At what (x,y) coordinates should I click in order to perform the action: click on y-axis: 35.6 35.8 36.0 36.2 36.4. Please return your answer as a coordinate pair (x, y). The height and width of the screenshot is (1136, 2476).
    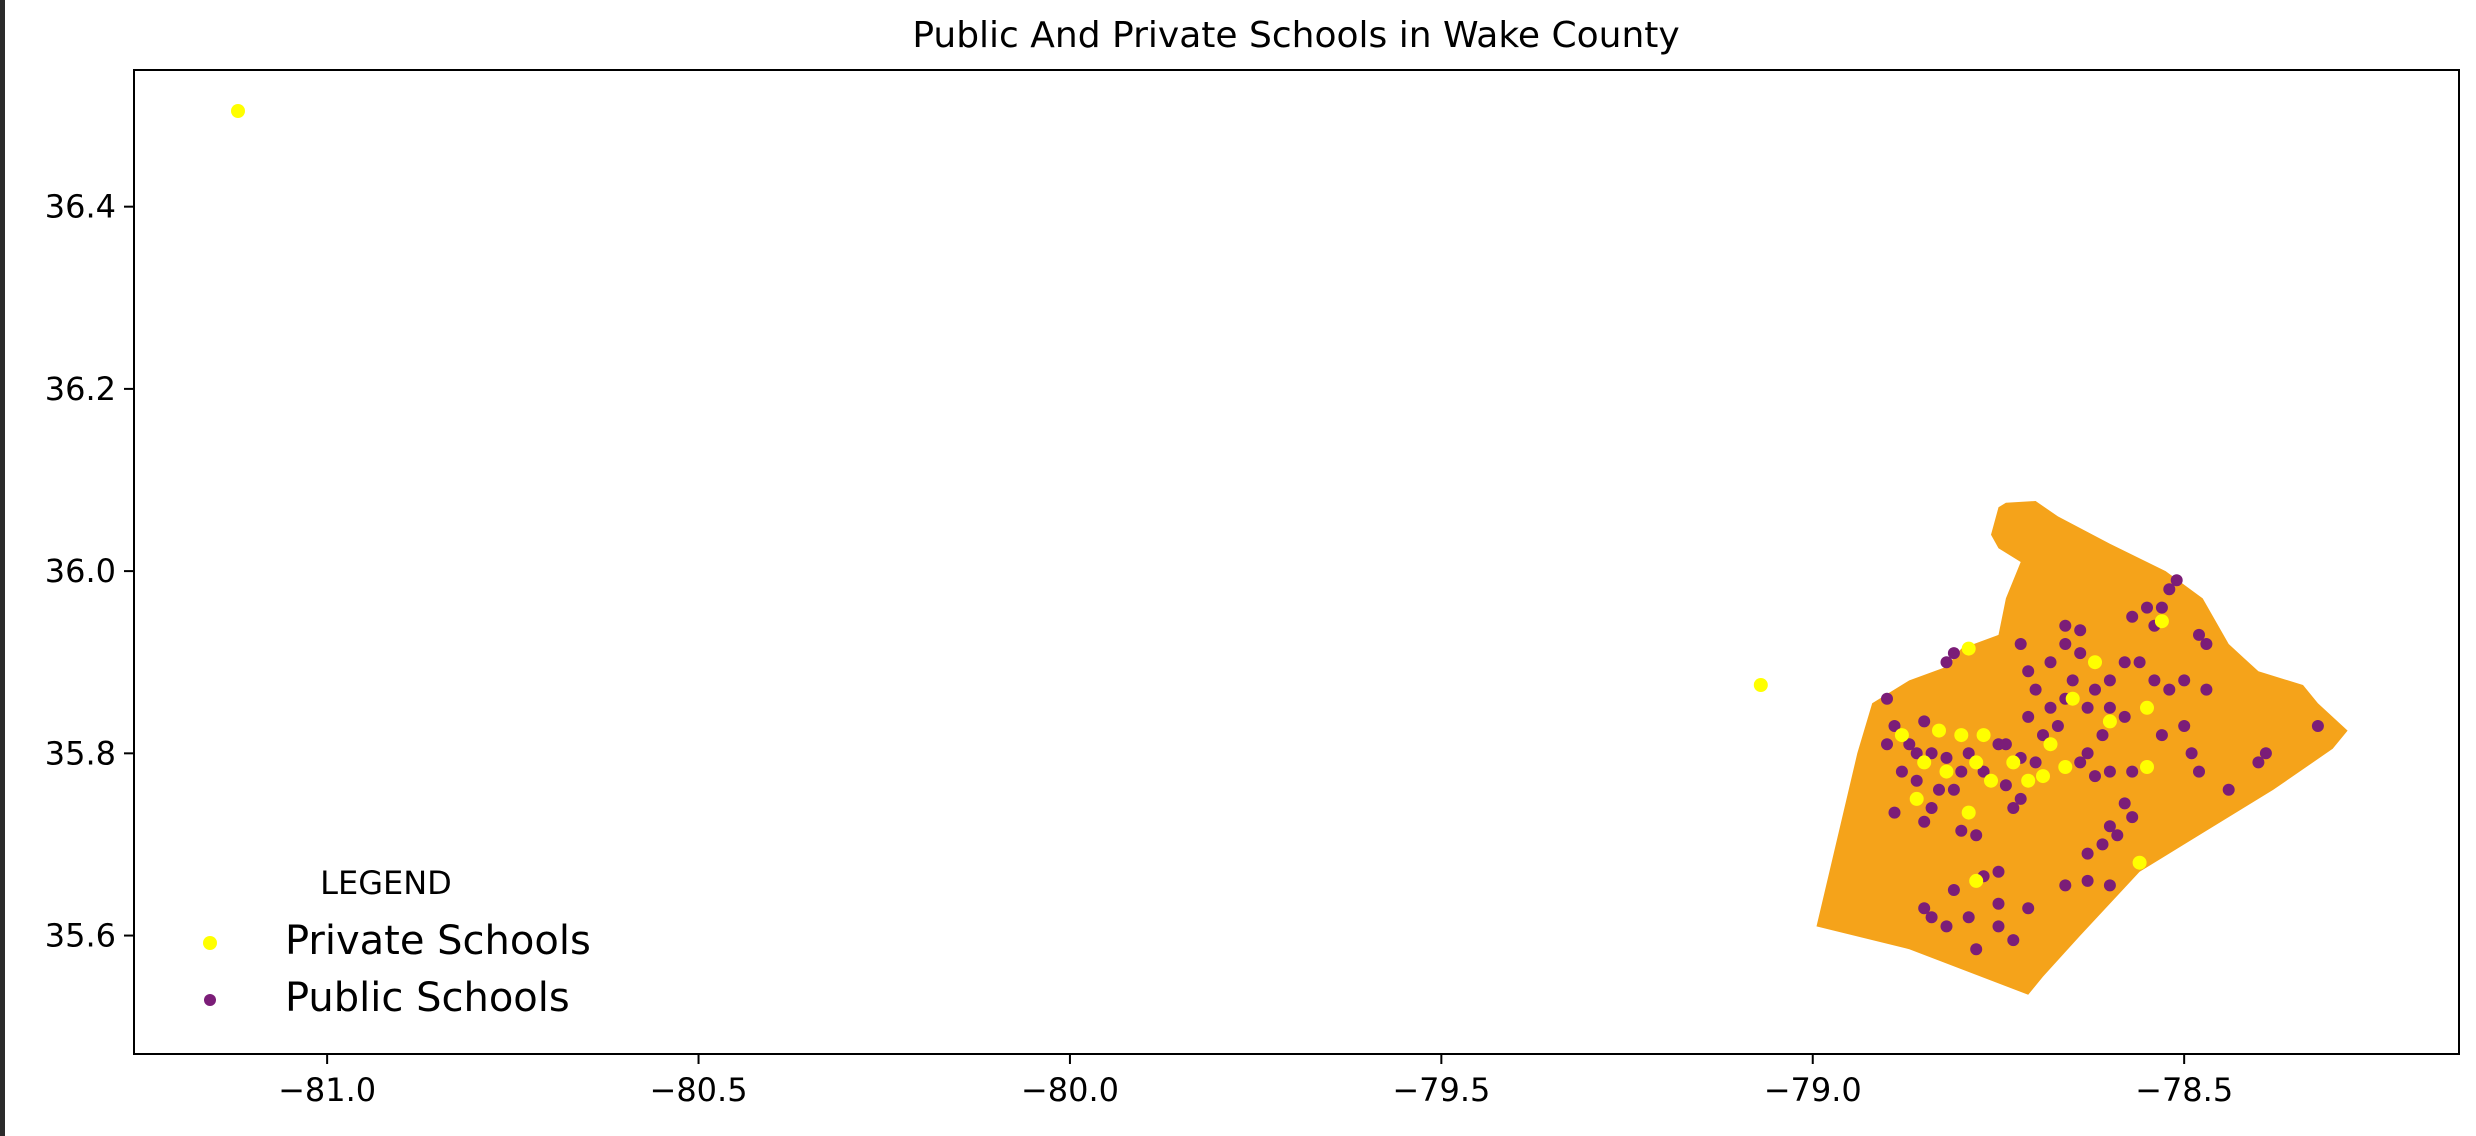
    Looking at the image, I should click on (89, 571).